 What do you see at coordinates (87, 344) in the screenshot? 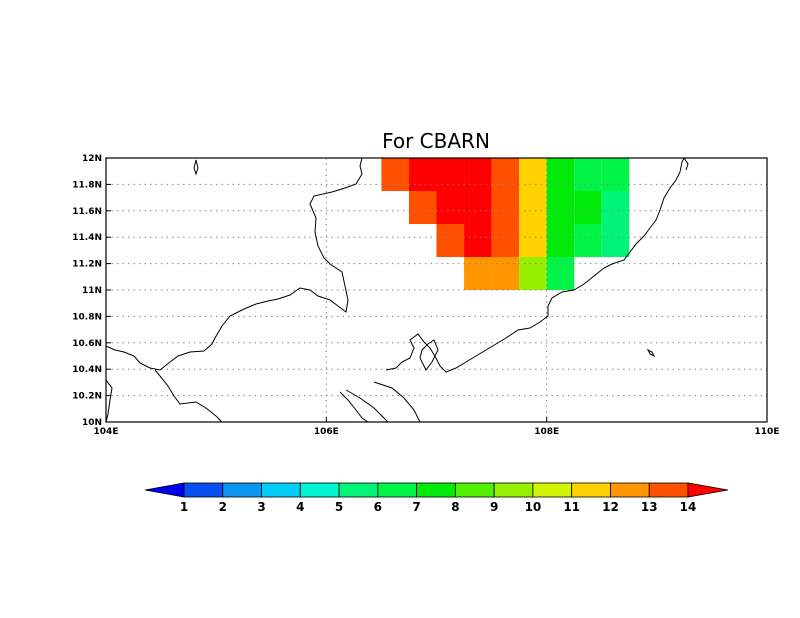
I see `y-tick-label: 10.6N` at bounding box center [87, 344].